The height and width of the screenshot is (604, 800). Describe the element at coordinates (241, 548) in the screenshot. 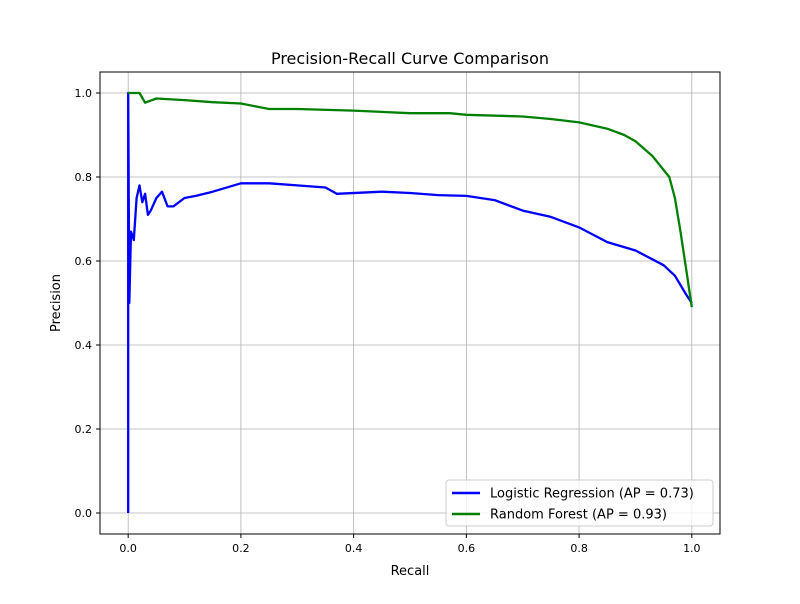

I see `x-tick-label: 0.2` at that location.